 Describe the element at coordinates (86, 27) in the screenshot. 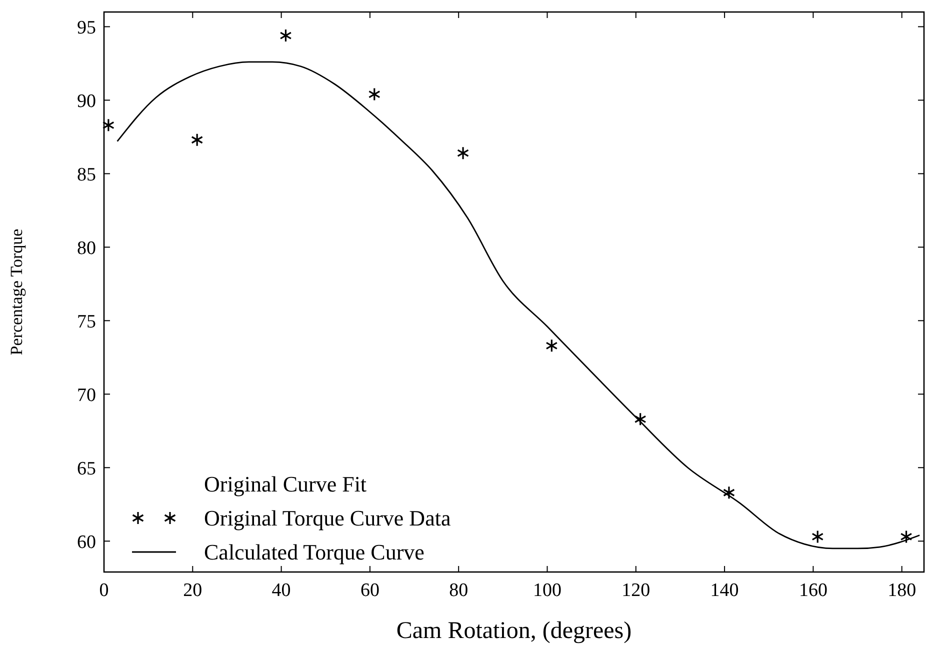

I see `y-tick-label: 95` at that location.